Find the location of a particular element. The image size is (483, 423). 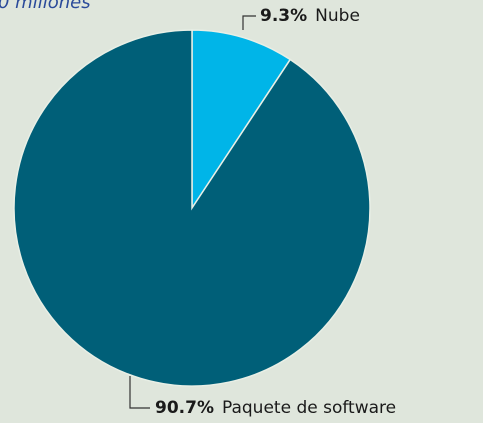

chart-title: 0 millones is located at coordinates (45, 6).